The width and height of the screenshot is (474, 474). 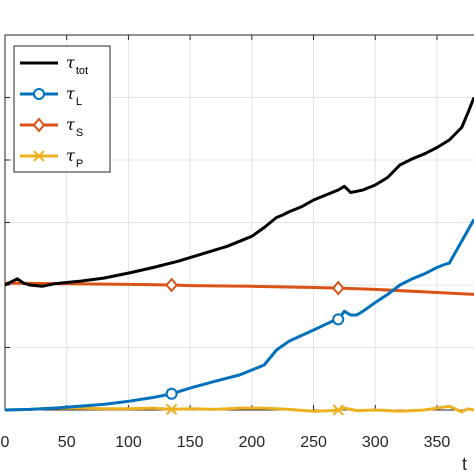 I want to click on x-tick-label: 350, so click(x=437, y=442).